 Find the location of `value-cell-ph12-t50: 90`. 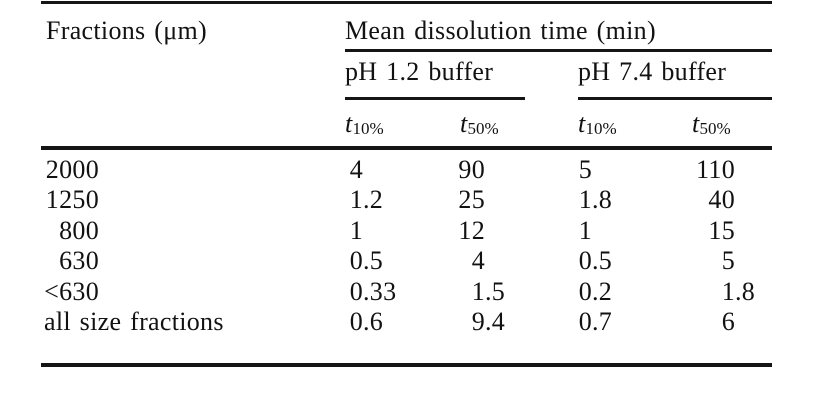

value-cell-ph12-t50: 90 is located at coordinates (471, 169).